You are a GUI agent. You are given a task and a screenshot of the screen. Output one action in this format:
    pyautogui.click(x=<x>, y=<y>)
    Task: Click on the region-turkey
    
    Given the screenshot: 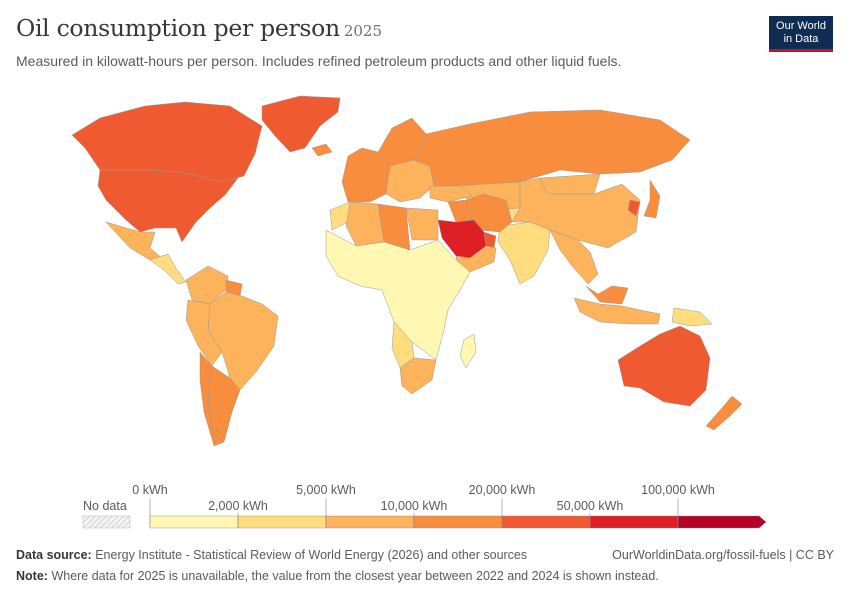 What is the action you would take?
    pyautogui.click(x=451, y=194)
    